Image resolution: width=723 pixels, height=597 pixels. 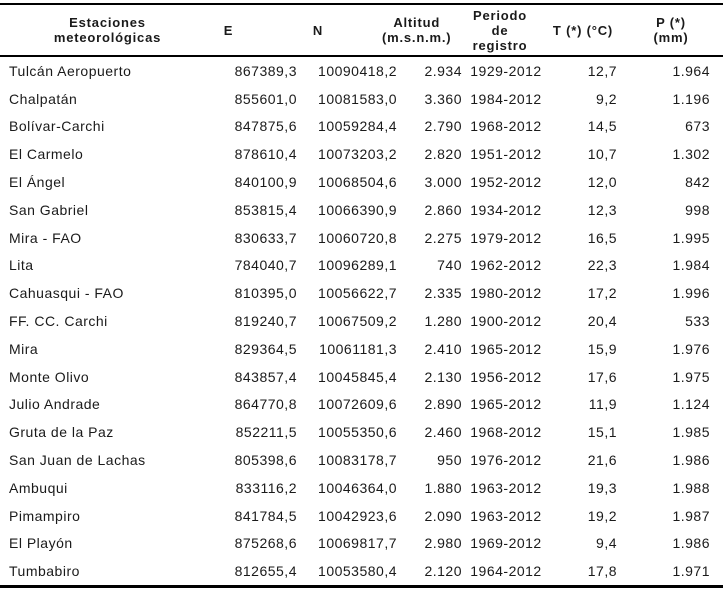 I want to click on column-header-station-label: Estaciones meteorológicas, so click(x=107, y=30).